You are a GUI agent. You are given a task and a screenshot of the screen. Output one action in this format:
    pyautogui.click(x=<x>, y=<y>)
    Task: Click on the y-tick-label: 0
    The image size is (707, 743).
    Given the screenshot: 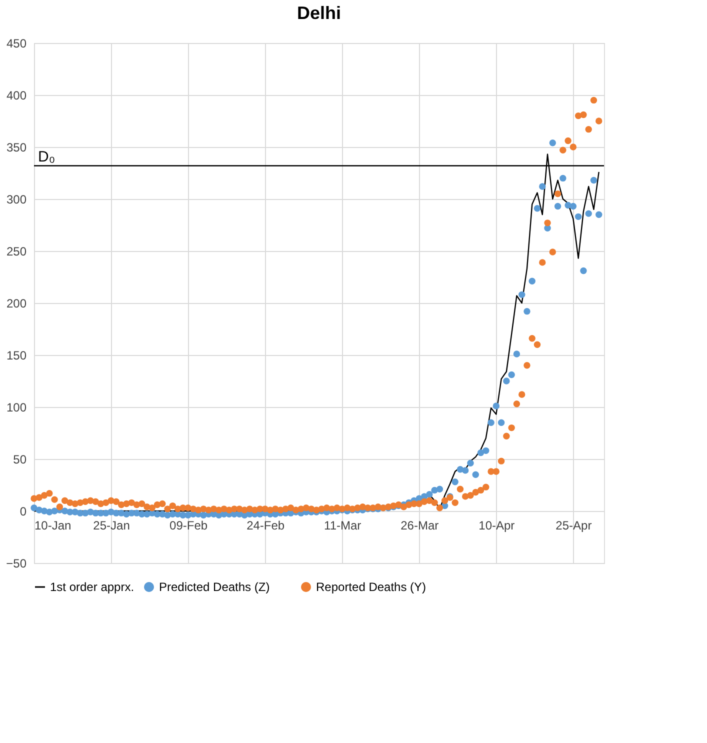 What is the action you would take?
    pyautogui.click(x=23, y=511)
    